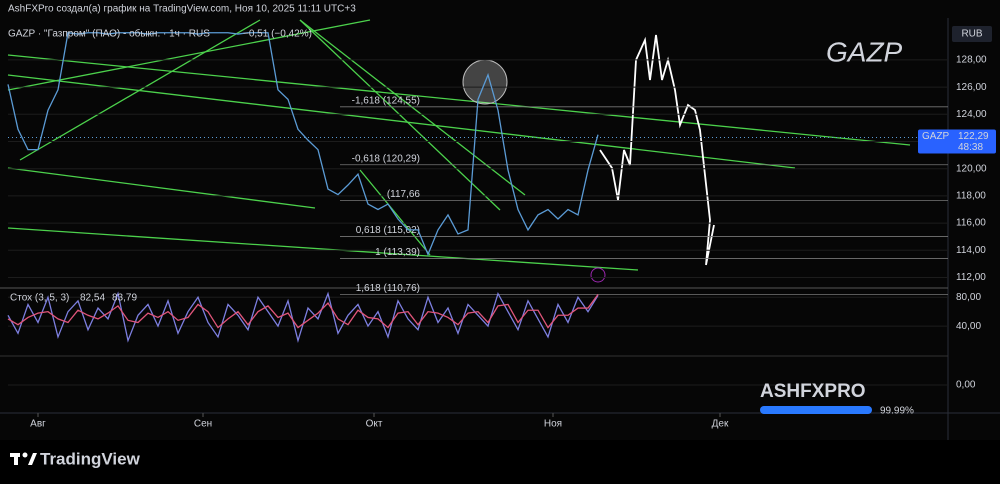 Image resolution: width=1000 pixels, height=484 pixels. What do you see at coordinates (971, 87) in the screenshot?
I see `y-tick-label: 126,00` at bounding box center [971, 87].